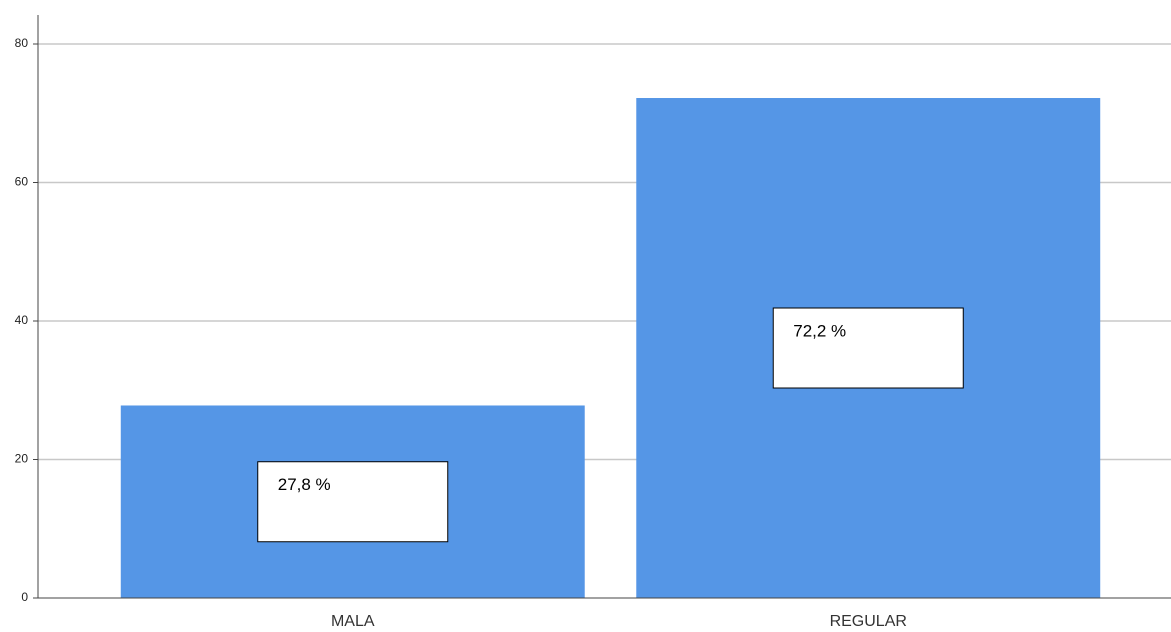 This screenshot has width=1171, height=632. What do you see at coordinates (819, 330) in the screenshot?
I see `value-label: 72,2 %` at bounding box center [819, 330].